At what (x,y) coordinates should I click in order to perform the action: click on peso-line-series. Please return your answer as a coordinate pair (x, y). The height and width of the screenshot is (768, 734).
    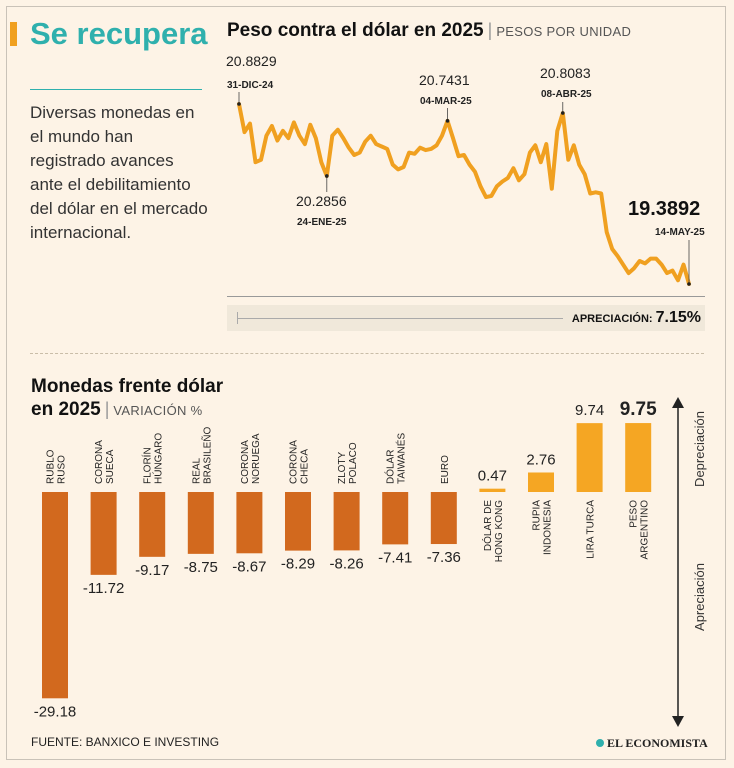
    Looking at the image, I should click on (464, 194).